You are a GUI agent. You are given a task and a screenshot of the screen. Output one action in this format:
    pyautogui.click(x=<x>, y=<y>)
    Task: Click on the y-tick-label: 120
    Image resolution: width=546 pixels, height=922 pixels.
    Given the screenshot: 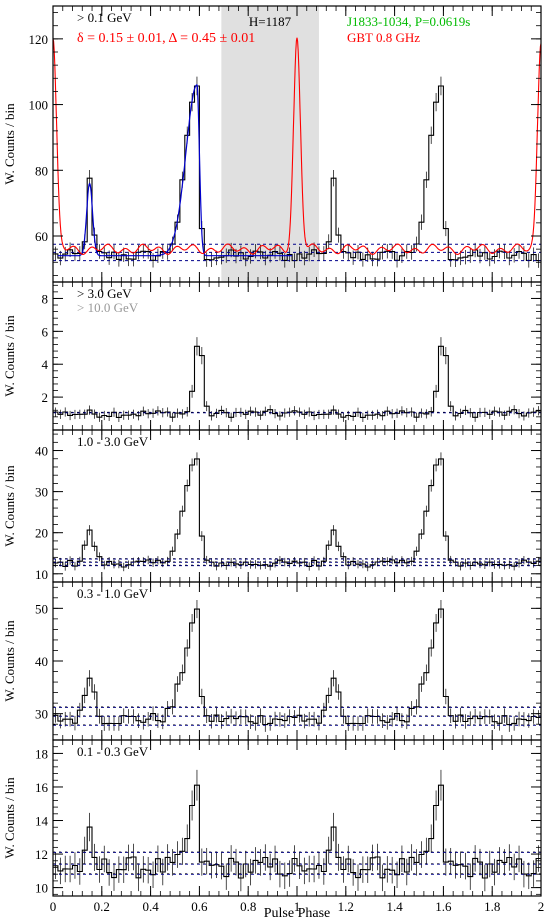 What is the action you would take?
    pyautogui.click(x=39, y=39)
    